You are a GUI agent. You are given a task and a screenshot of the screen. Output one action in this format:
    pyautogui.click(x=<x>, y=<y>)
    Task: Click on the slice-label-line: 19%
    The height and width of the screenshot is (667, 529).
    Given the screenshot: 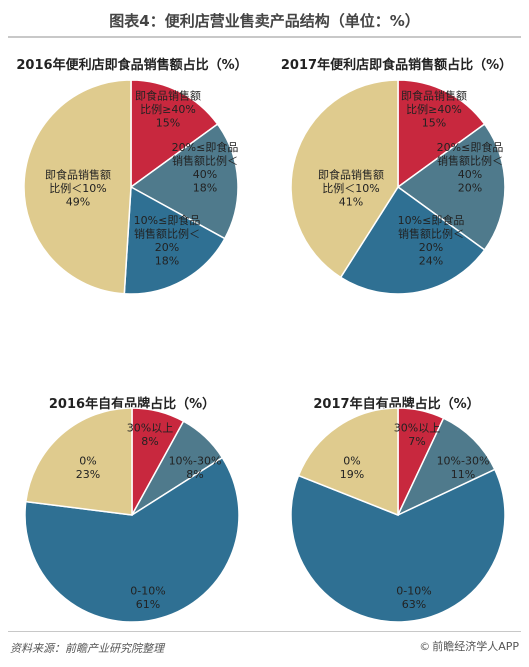 What is the action you would take?
    pyautogui.click(x=352, y=474)
    